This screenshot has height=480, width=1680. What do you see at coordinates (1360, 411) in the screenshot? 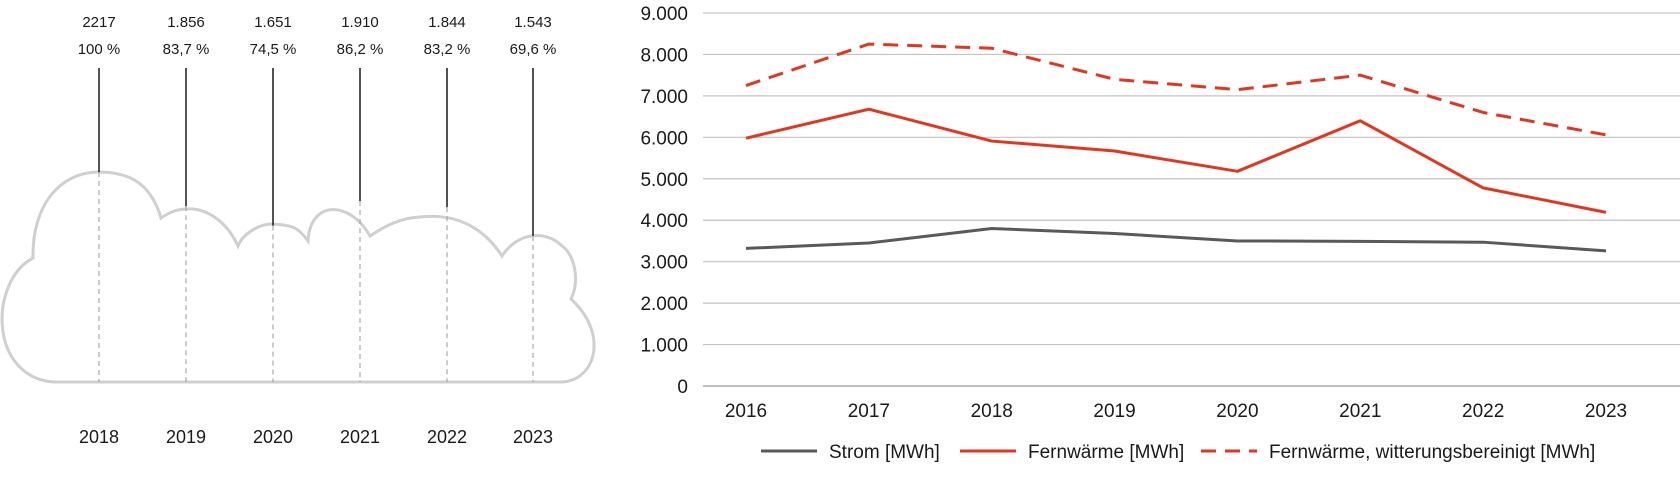
I see `x-tick-label: 2021` at bounding box center [1360, 411].